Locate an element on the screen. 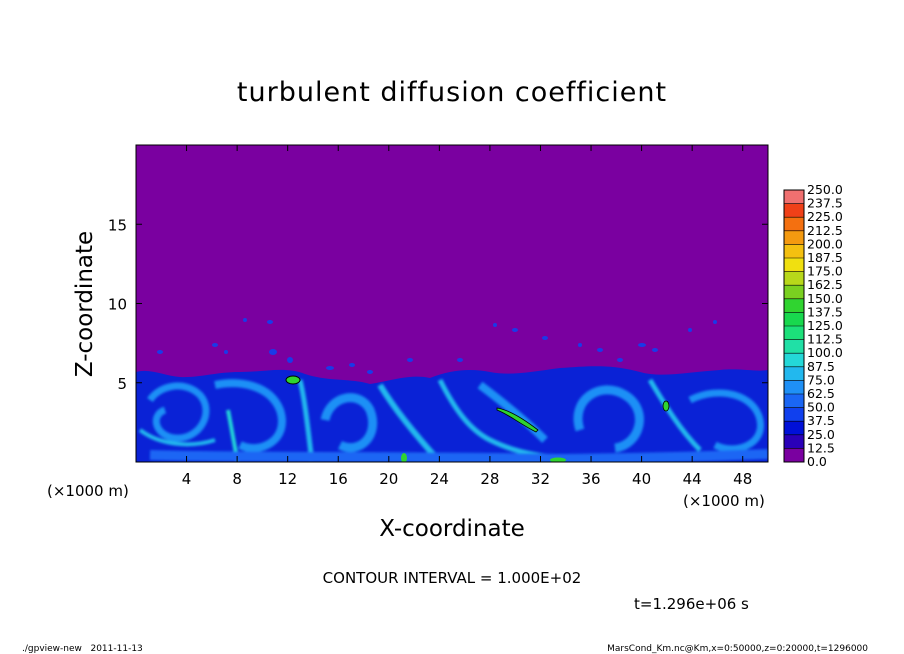 The height and width of the screenshot is (654, 904). colorbar-label: 187.5 is located at coordinates (825, 257).